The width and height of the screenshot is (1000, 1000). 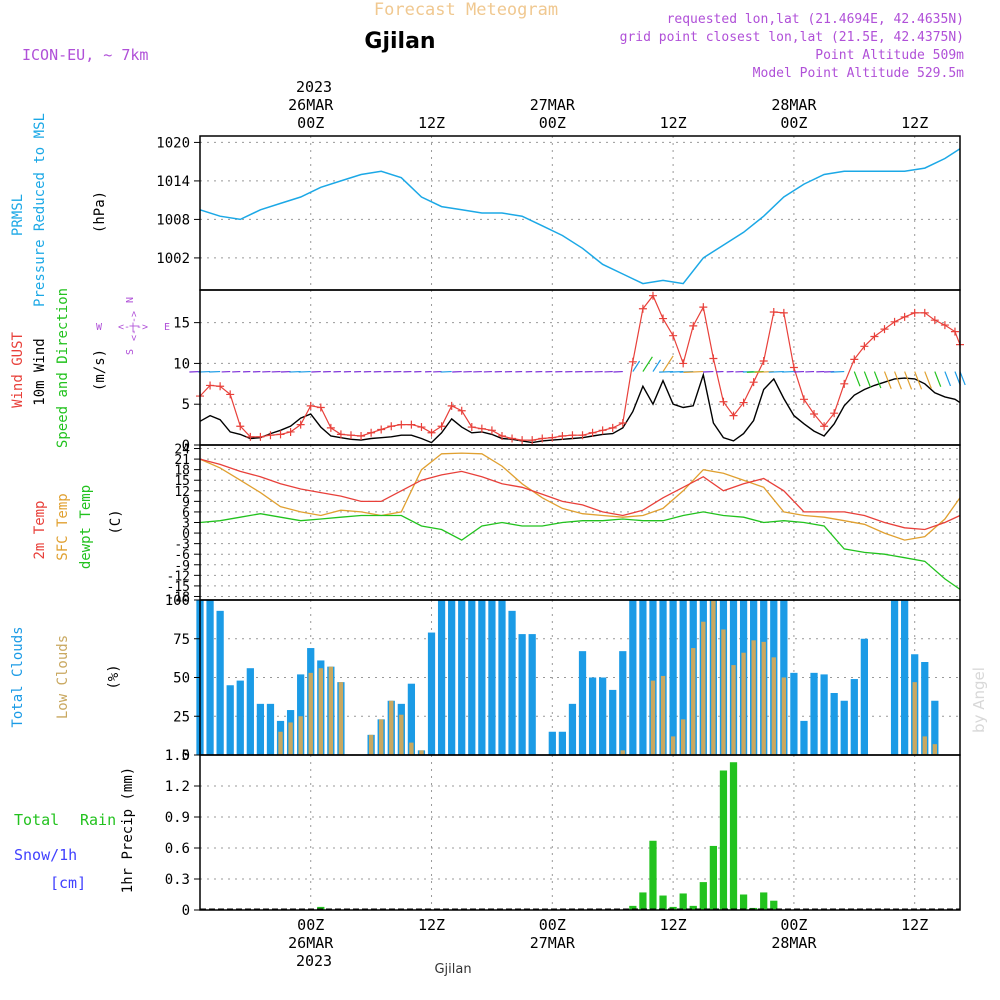 I want to click on temp-tick-label: 24, so click(x=182, y=450).